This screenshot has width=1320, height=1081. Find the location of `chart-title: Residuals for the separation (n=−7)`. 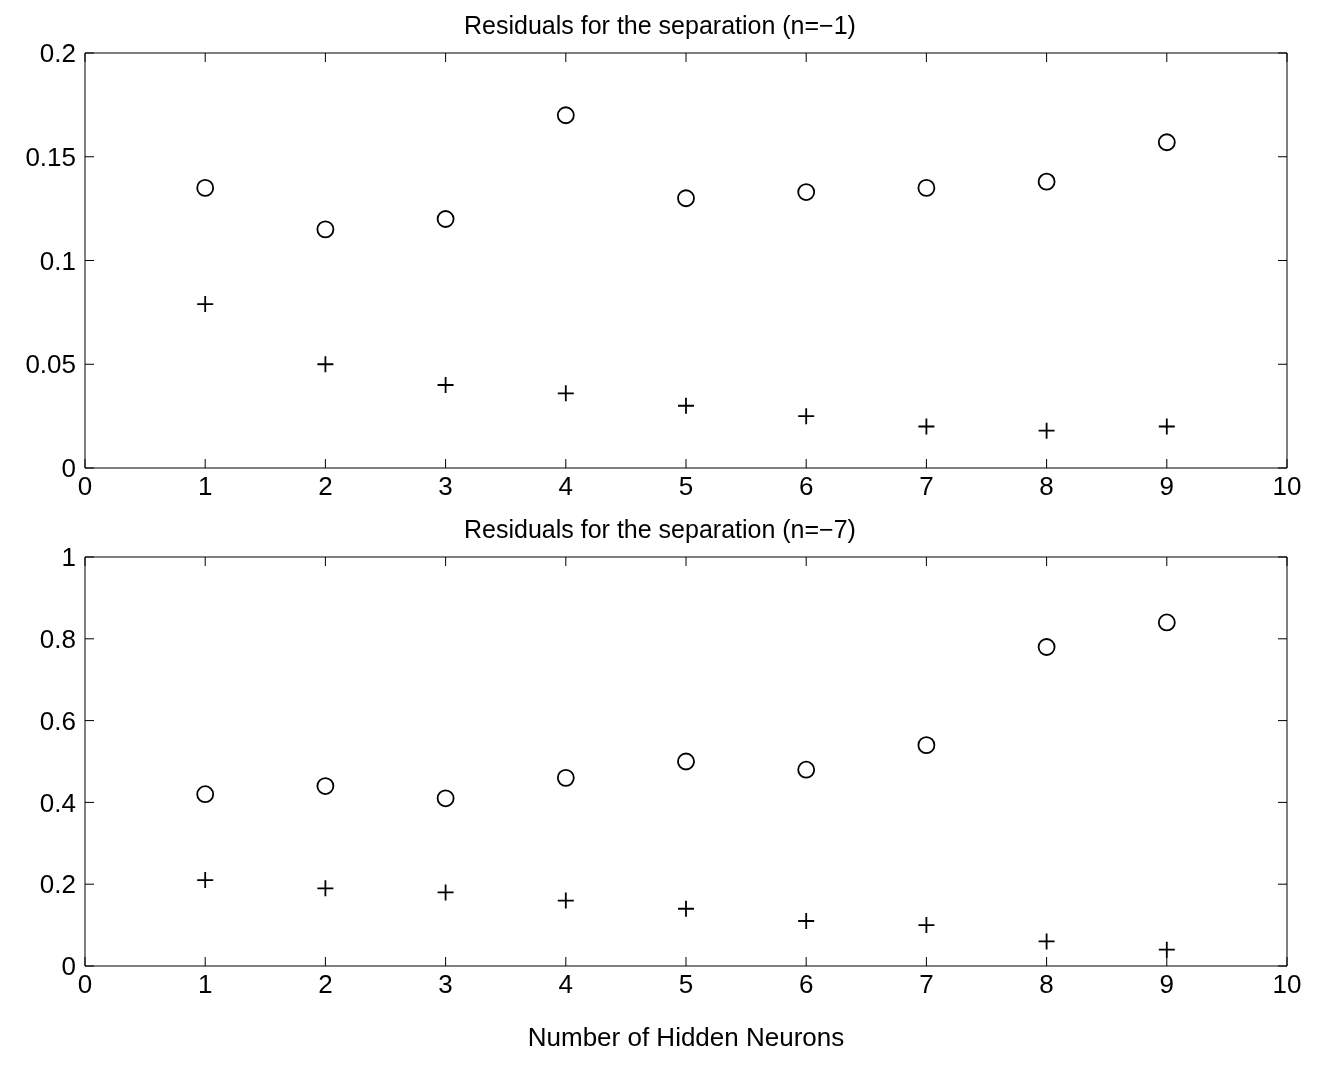

chart-title: Residuals for the separation (n=−7) is located at coordinates (660, 529).